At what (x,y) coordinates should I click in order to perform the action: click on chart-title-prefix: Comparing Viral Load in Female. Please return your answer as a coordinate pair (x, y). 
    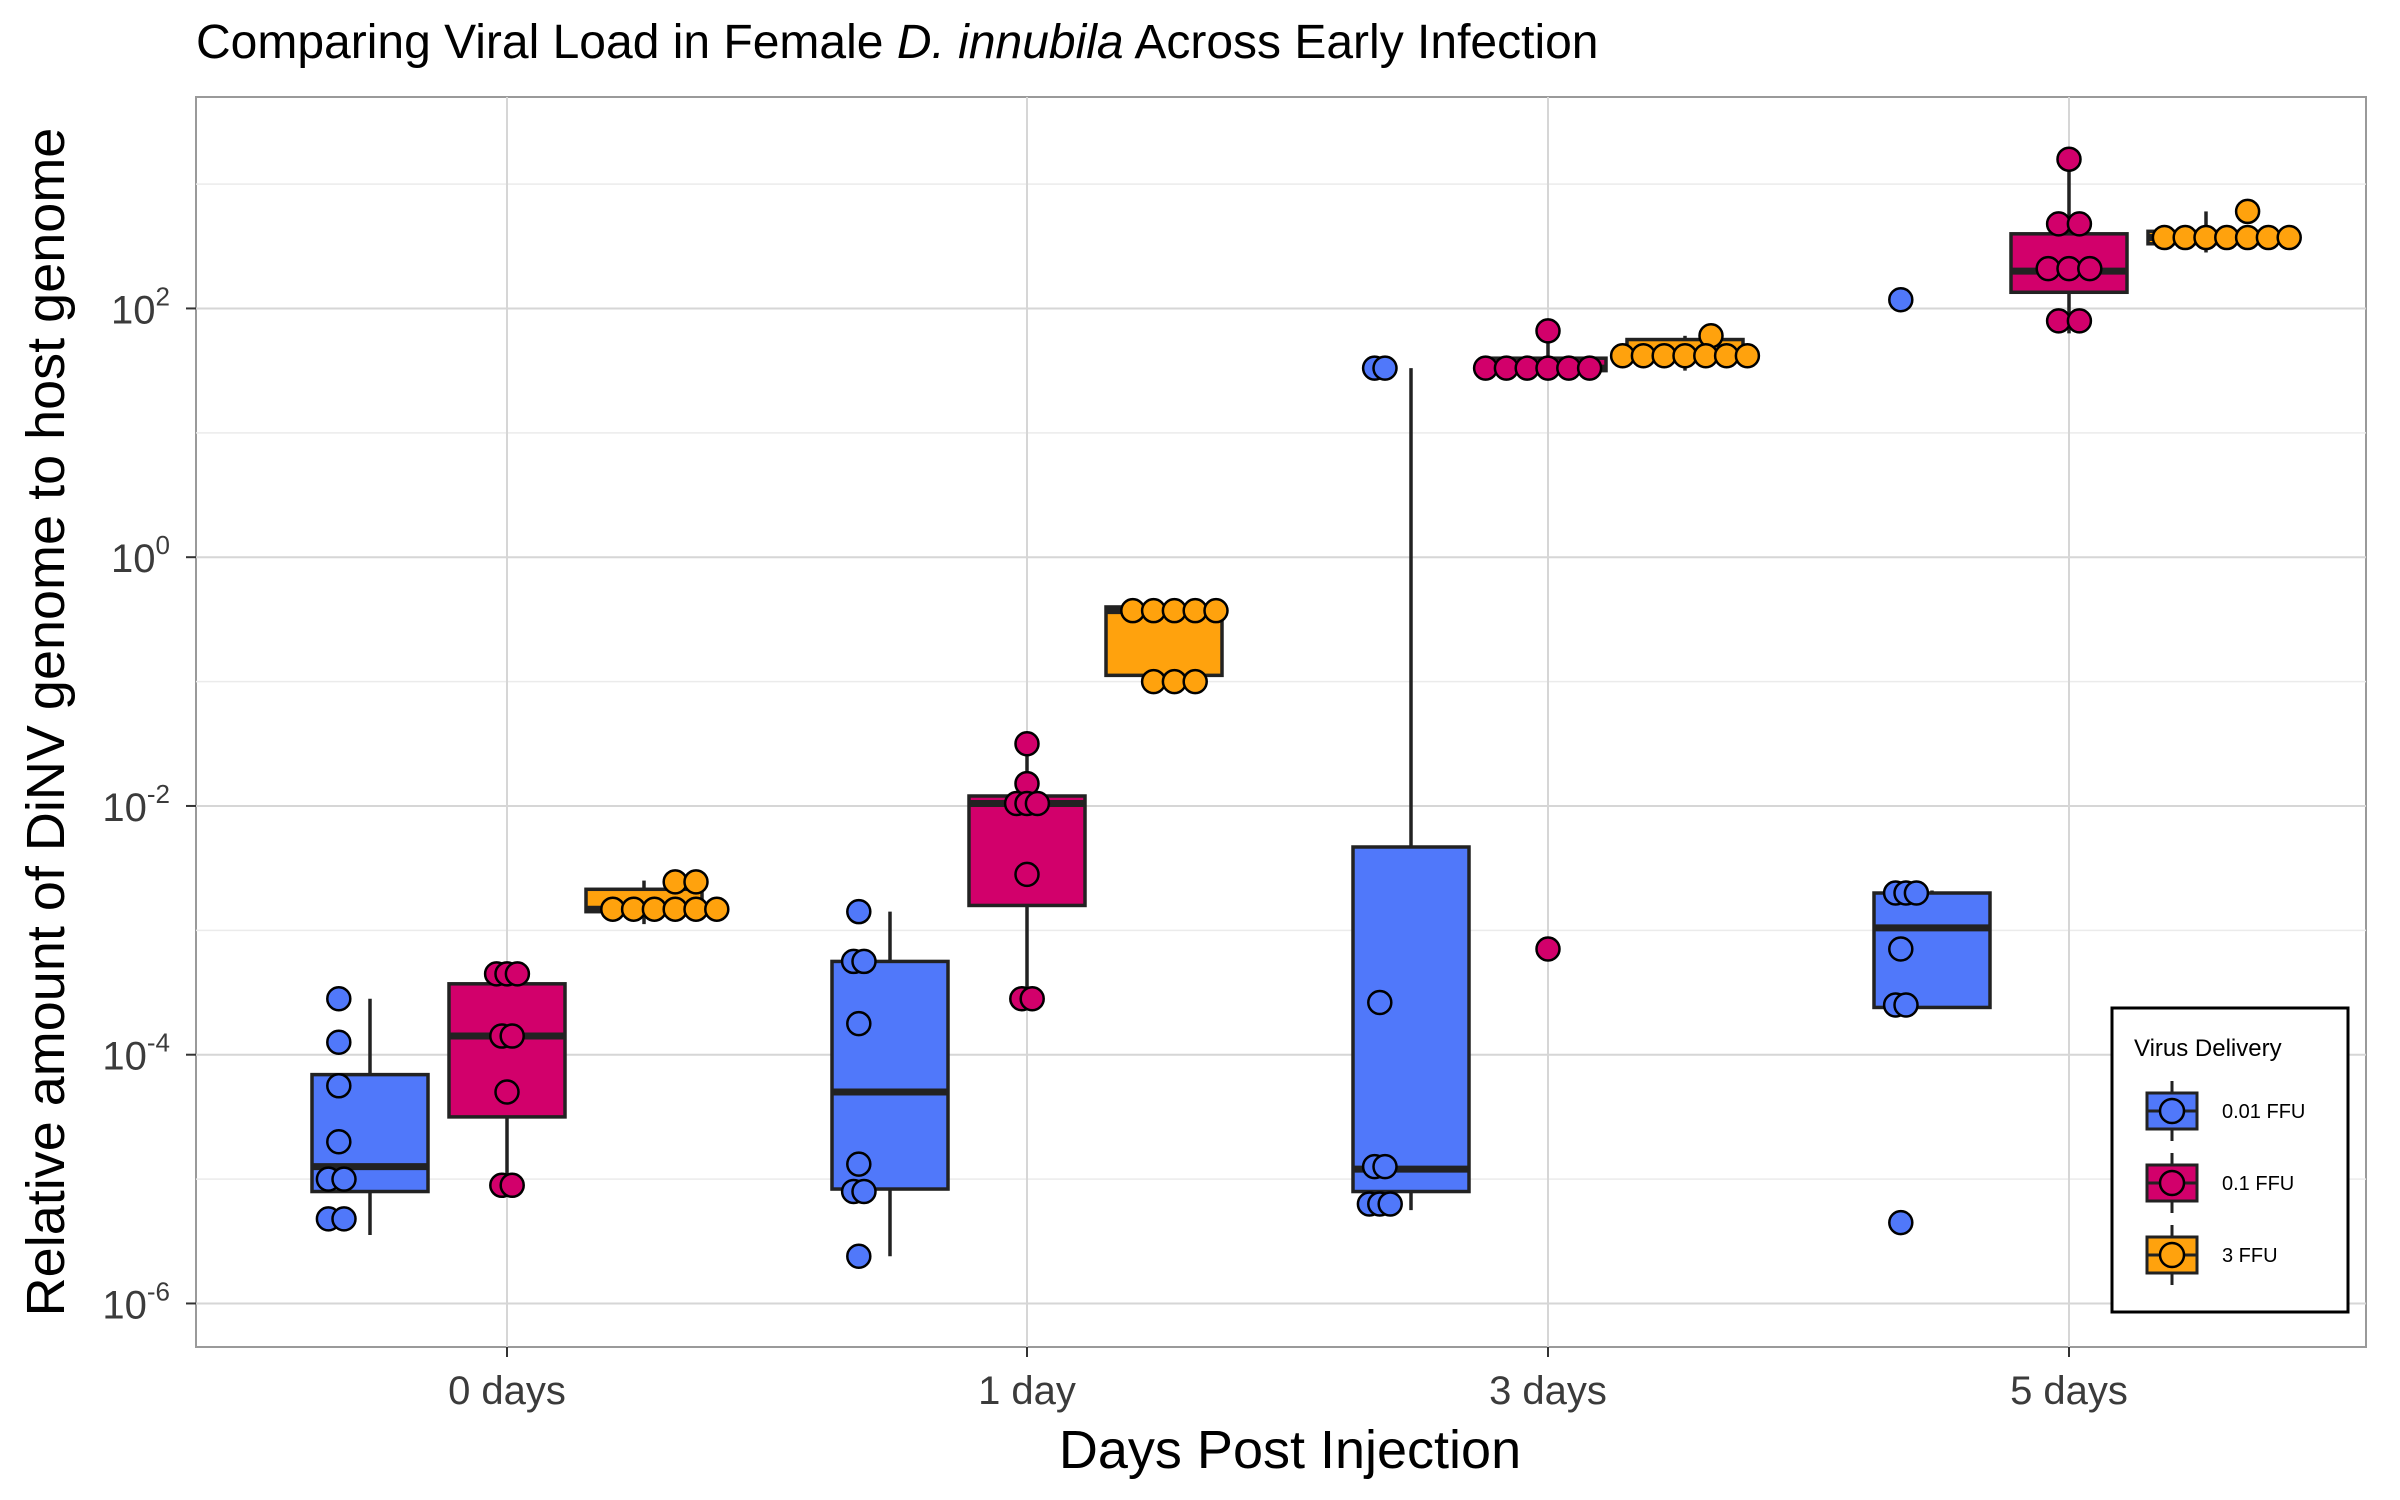
    Looking at the image, I should click on (546, 42).